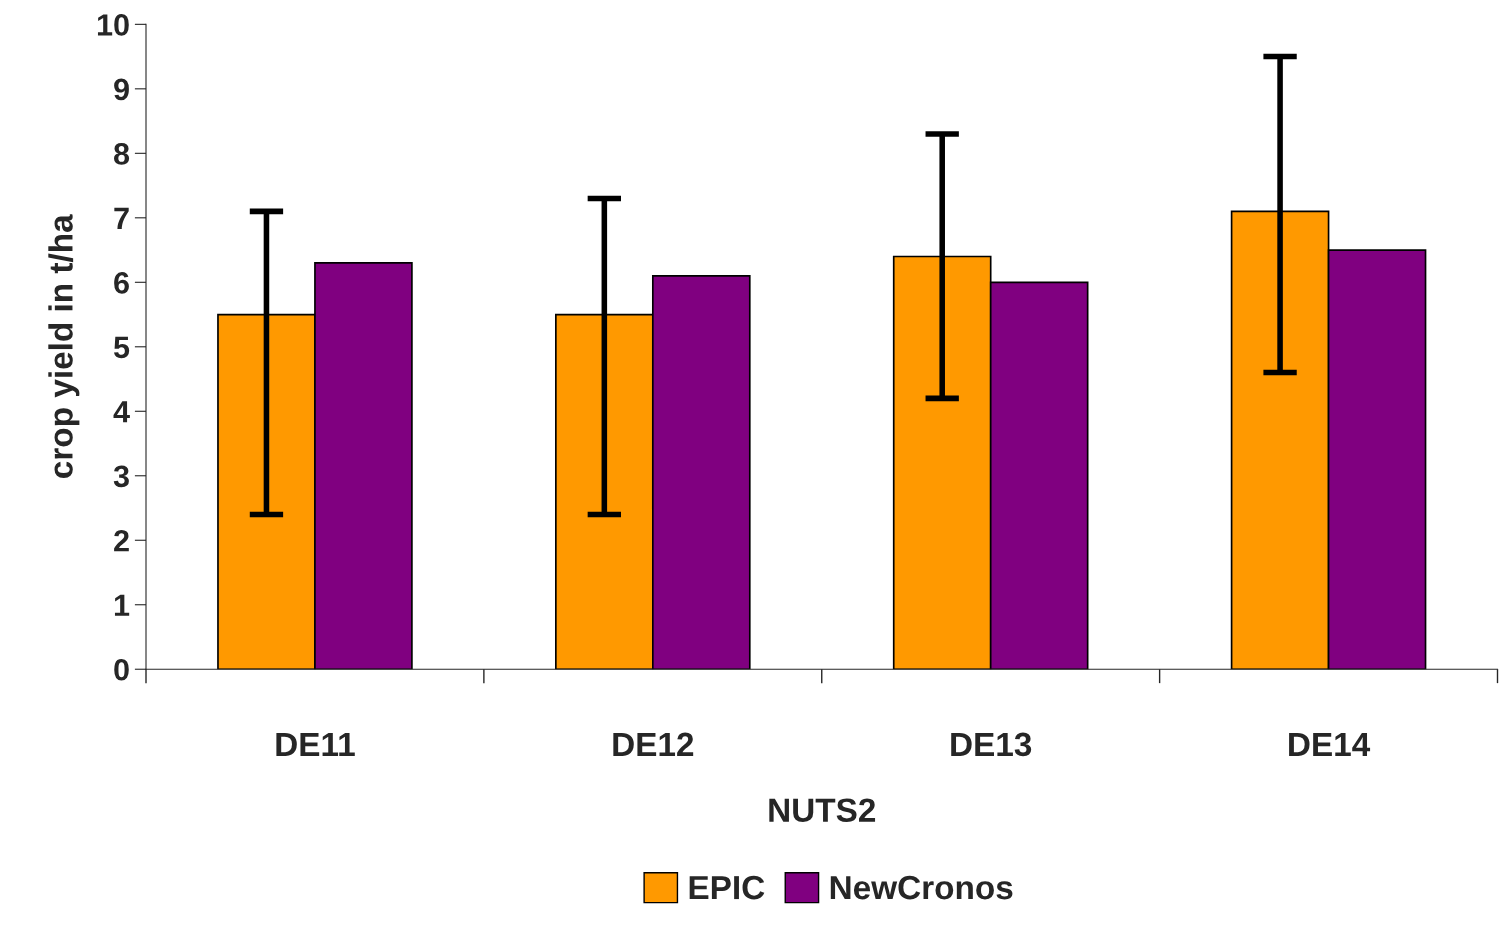 Image resolution: width=1499 pixels, height=936 pixels. What do you see at coordinates (921, 887) in the screenshot?
I see `legend-label: NewCronos` at bounding box center [921, 887].